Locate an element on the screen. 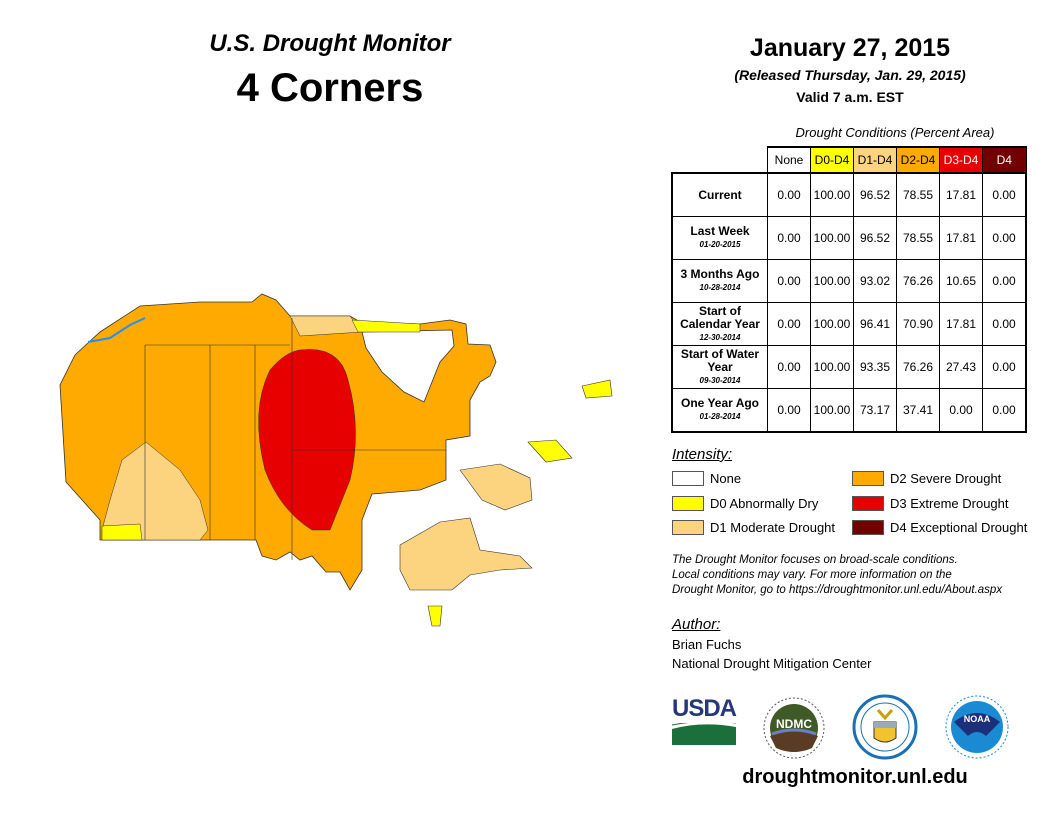 This screenshot has width=1056, height=816. author-name: Brian Fuchs is located at coordinates (707, 644).